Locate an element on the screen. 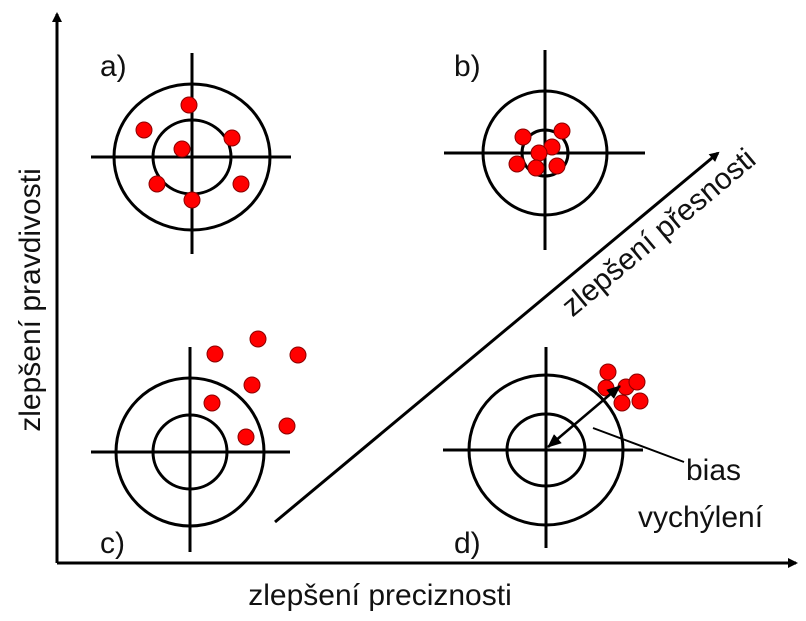 The image size is (806, 621). label-c: c) is located at coordinates (112, 543).